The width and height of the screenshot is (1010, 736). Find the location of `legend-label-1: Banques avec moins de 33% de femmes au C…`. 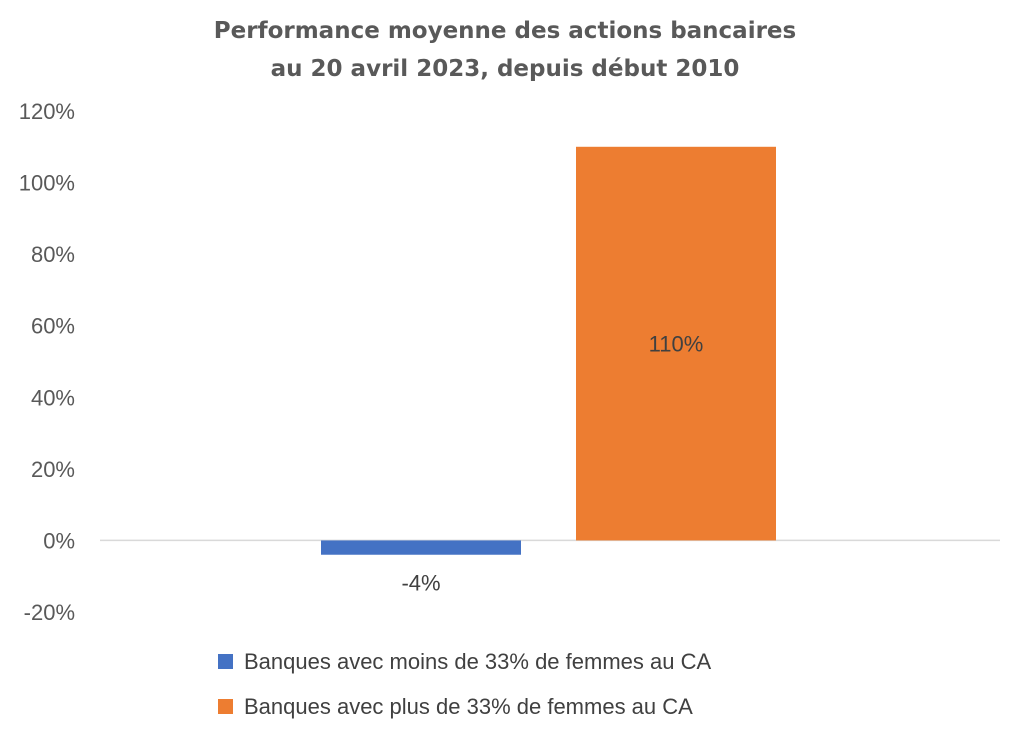

legend-label-1: Banques avec moins de 33% de femmes au C… is located at coordinates (477, 661).